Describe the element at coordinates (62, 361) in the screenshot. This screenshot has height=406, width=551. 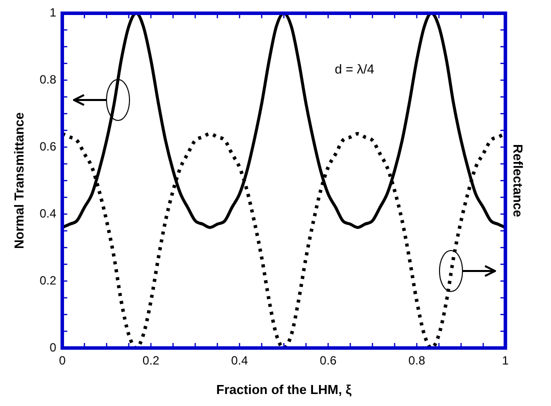
I see `x-tick-label: 0` at that location.